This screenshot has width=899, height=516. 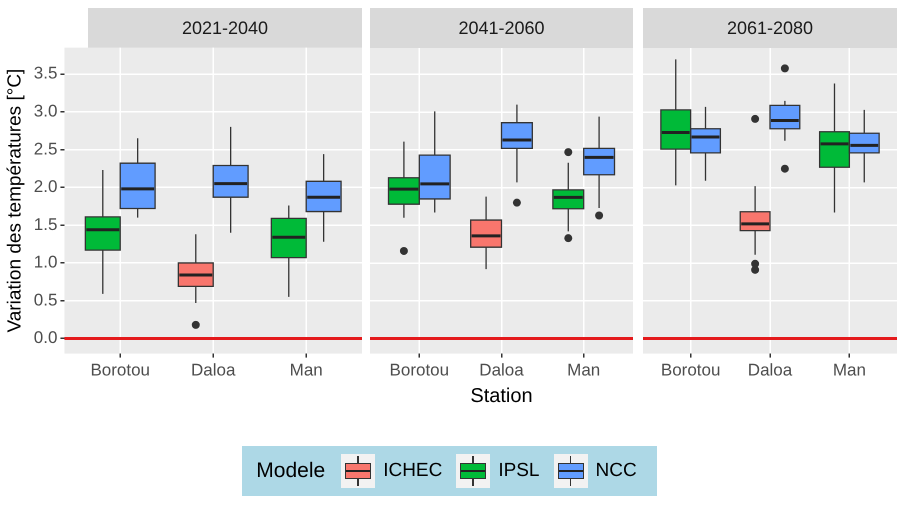 I want to click on panel-header: 2041-2060, so click(x=501, y=28).